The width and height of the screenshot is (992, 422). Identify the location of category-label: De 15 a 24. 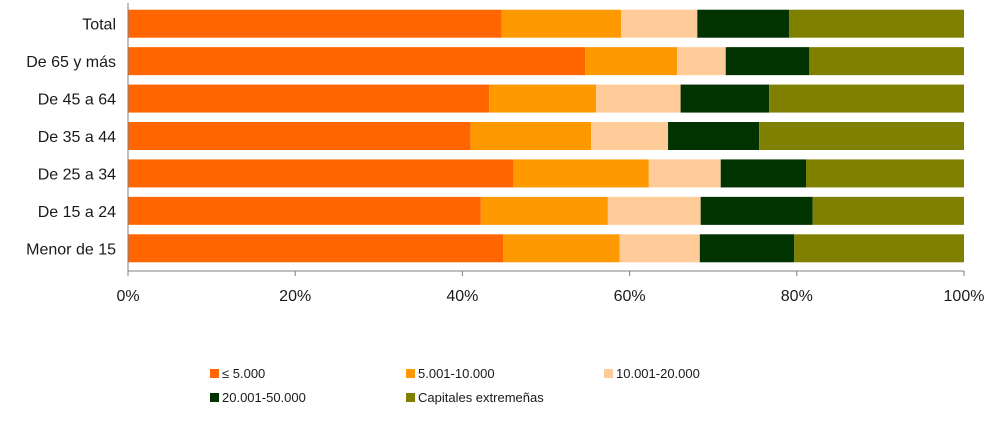
(77, 212).